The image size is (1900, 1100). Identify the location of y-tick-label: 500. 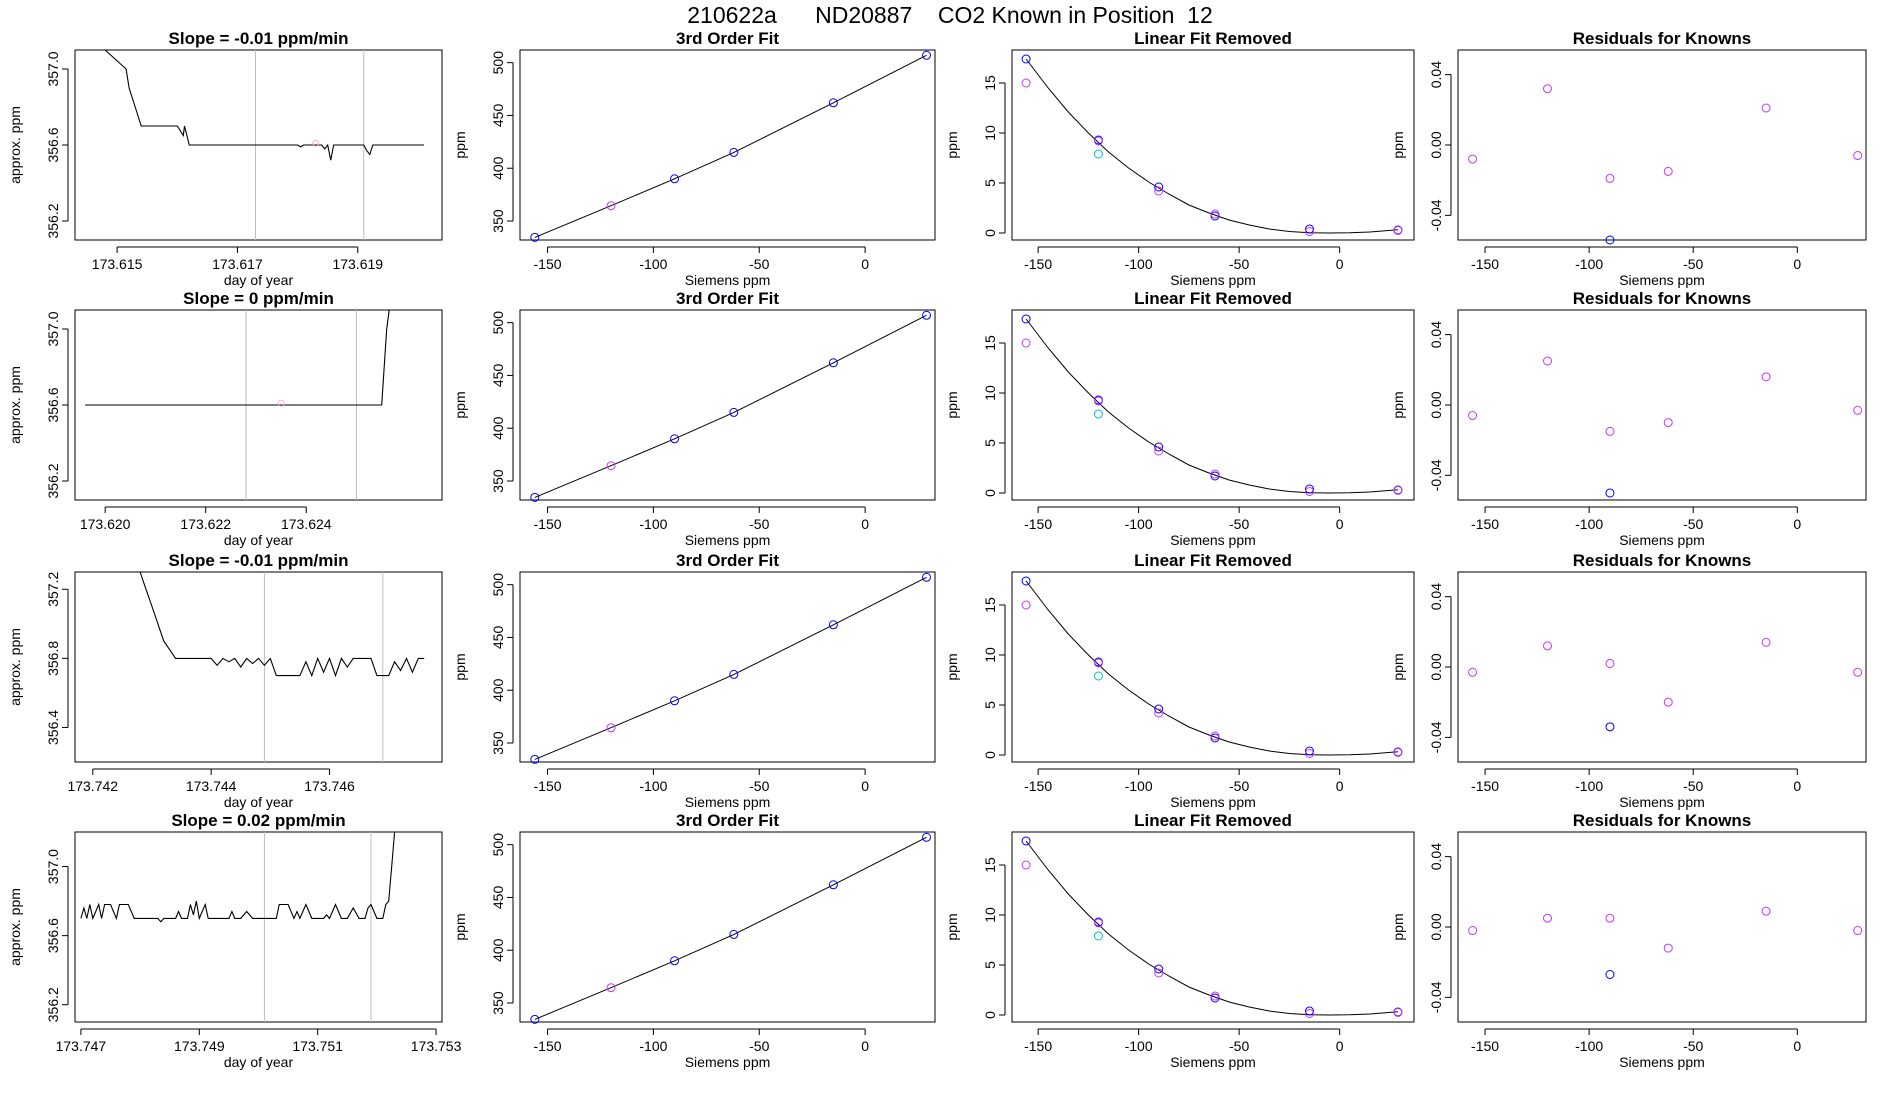
(498, 63).